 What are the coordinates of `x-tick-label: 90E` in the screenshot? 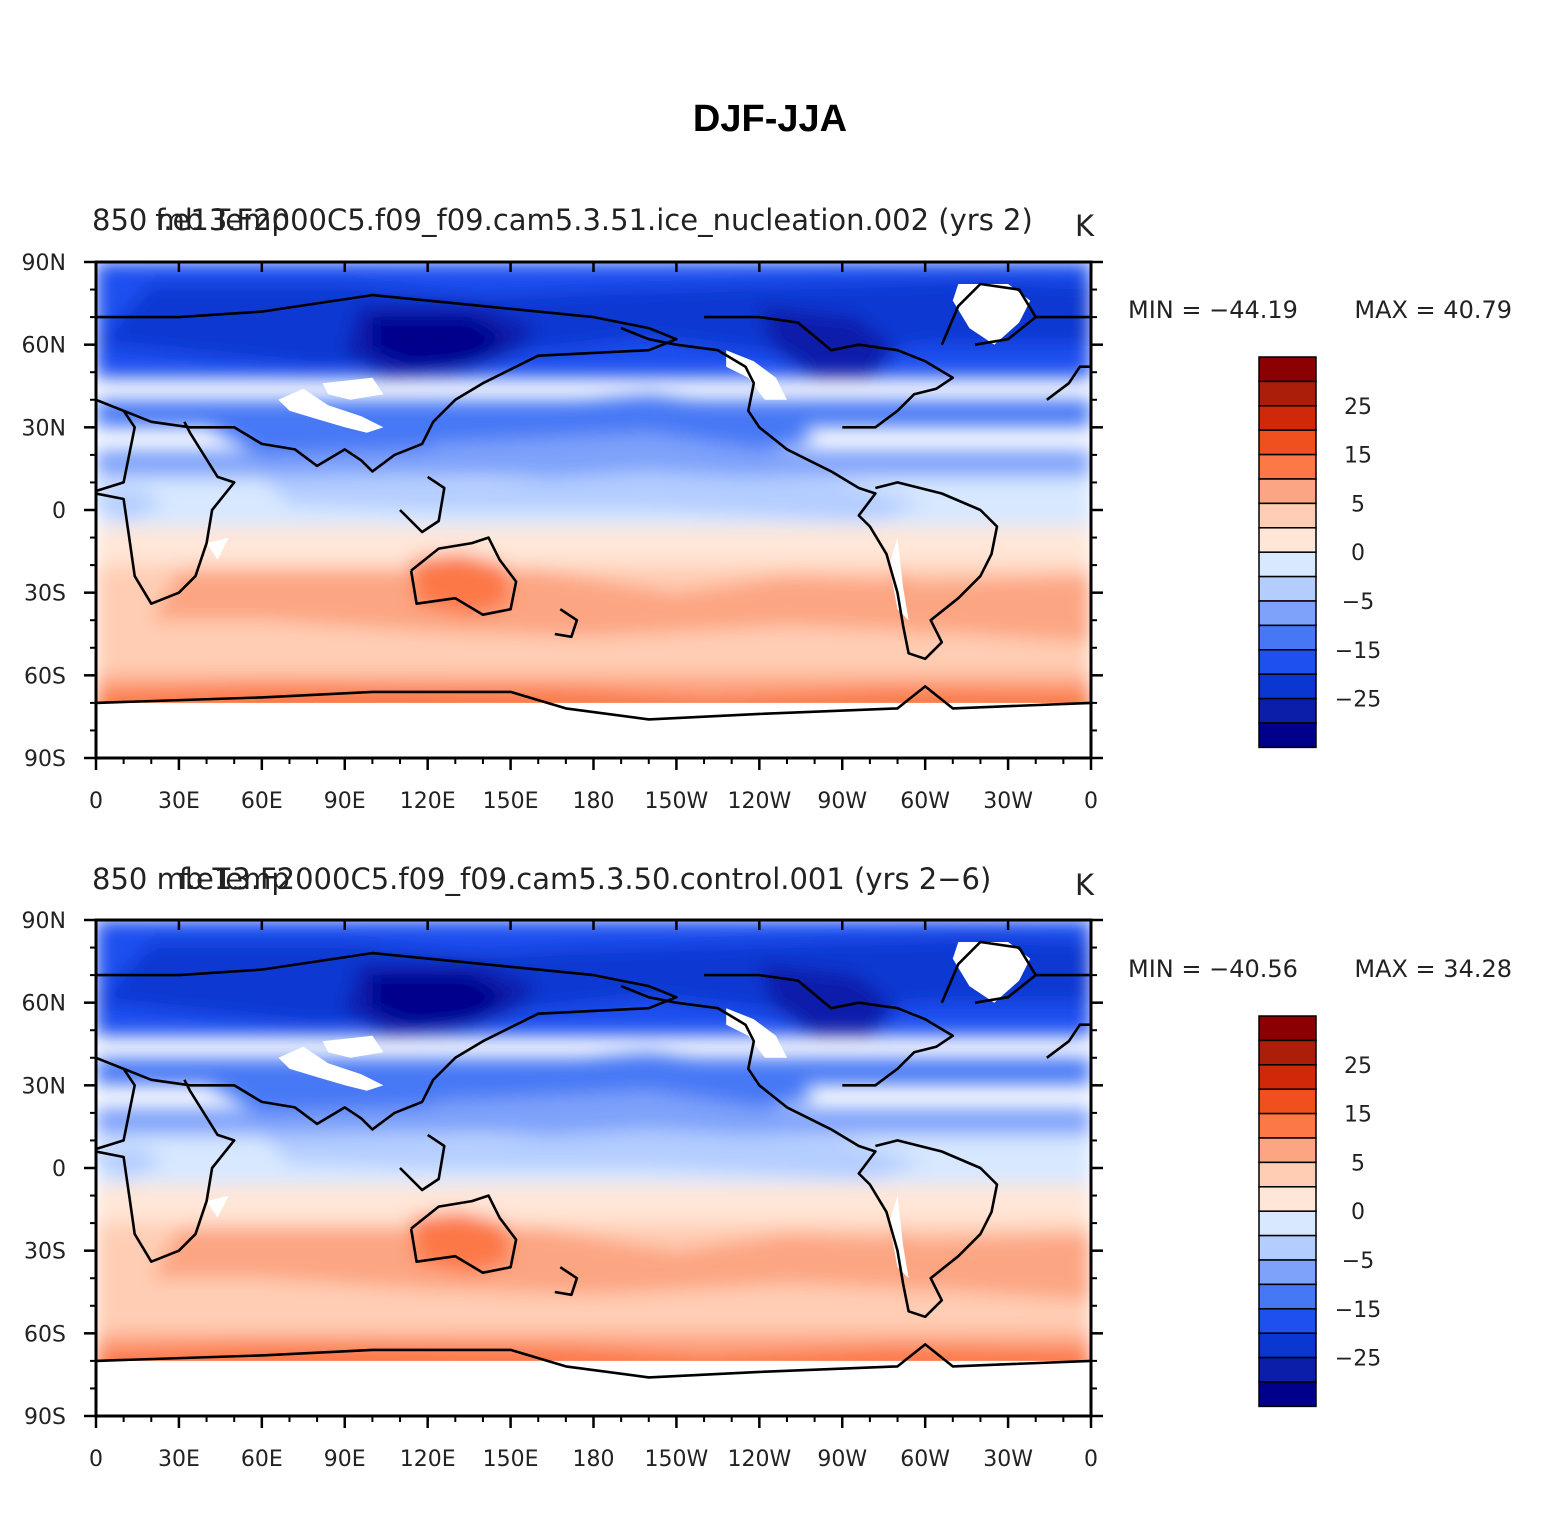 It's located at (345, 1459).